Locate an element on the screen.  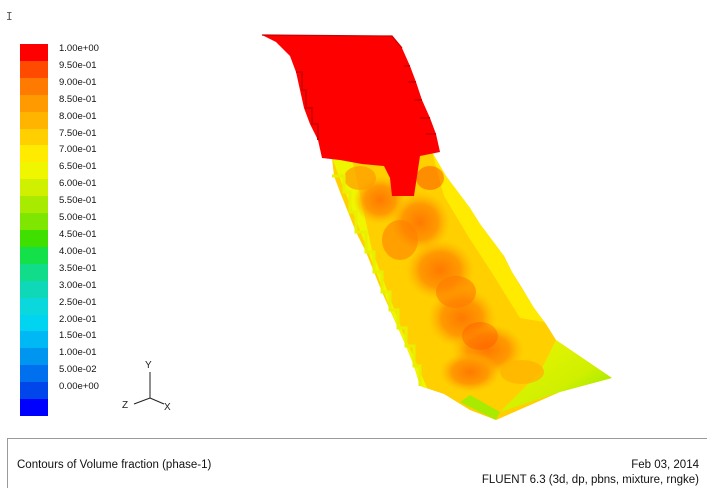
legend-tick-label: 6.00e-01 is located at coordinates (78, 184).